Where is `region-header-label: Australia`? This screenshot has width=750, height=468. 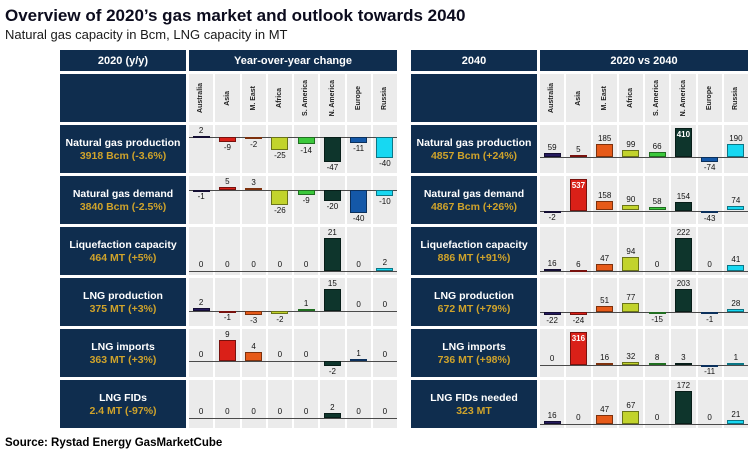 region-header-label: Australia is located at coordinates (552, 98).